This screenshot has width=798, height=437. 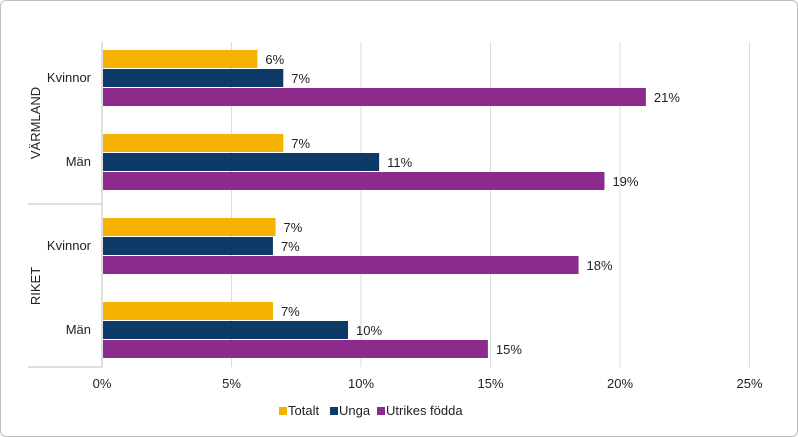 What do you see at coordinates (303, 410) in the screenshot?
I see `legend-label: Totalt` at bounding box center [303, 410].